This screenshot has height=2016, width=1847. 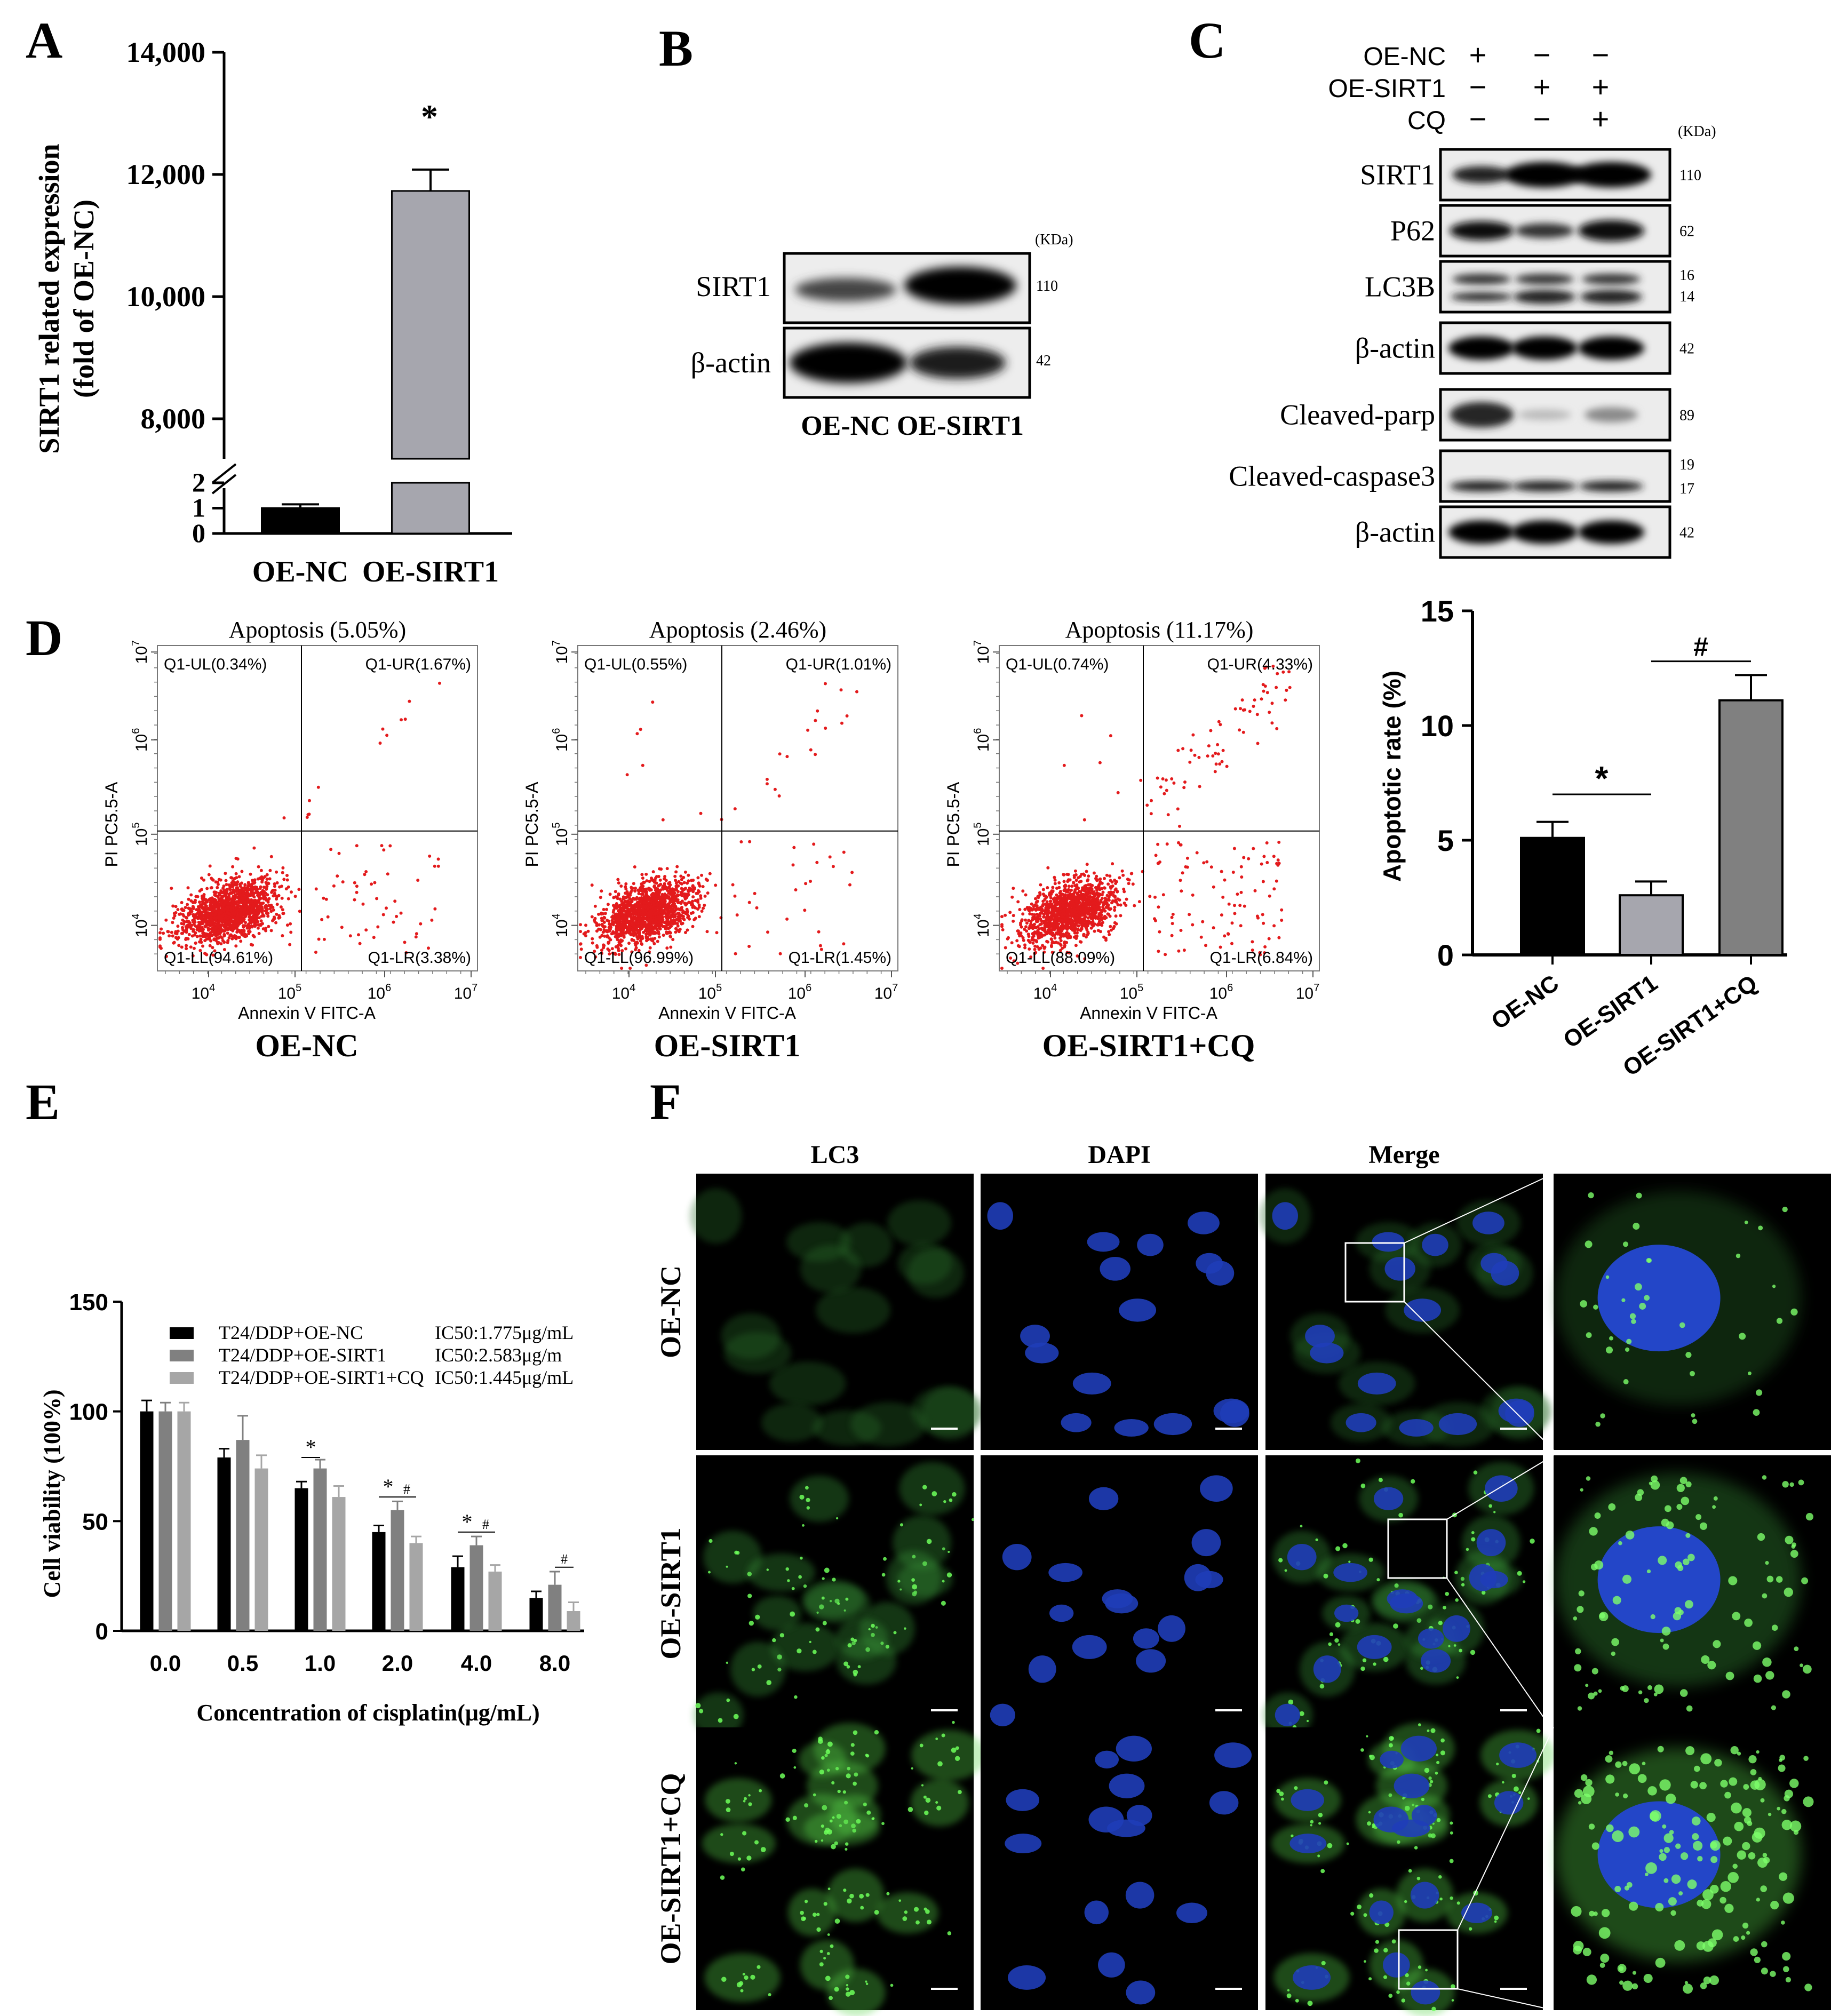 What do you see at coordinates (886, 992) in the screenshot?
I see `flow-x-tick-label: 10⁷` at bounding box center [886, 992].